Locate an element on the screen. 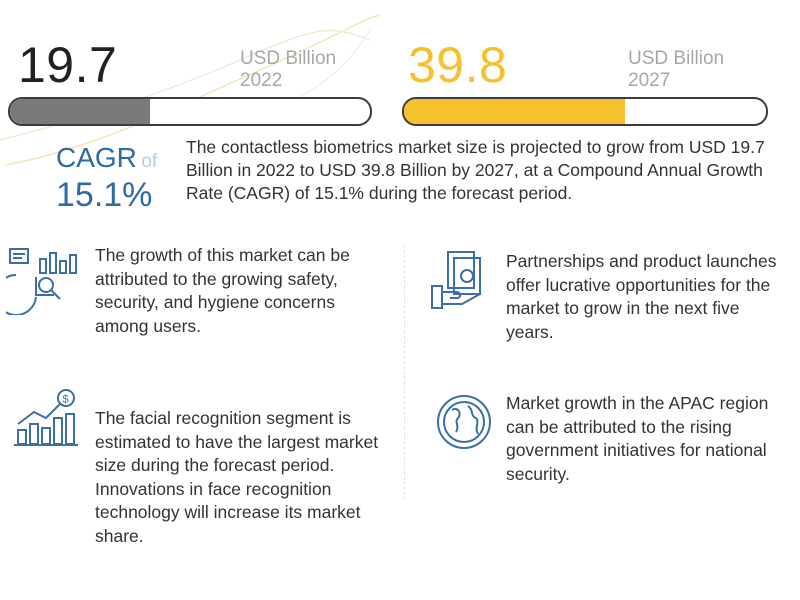  progress-fill-2027 is located at coordinates (514, 111).